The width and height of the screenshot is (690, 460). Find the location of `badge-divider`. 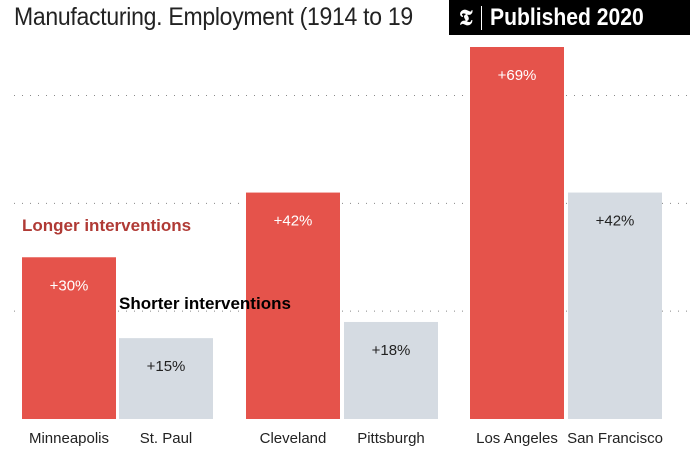

badge-divider is located at coordinates (481, 17).